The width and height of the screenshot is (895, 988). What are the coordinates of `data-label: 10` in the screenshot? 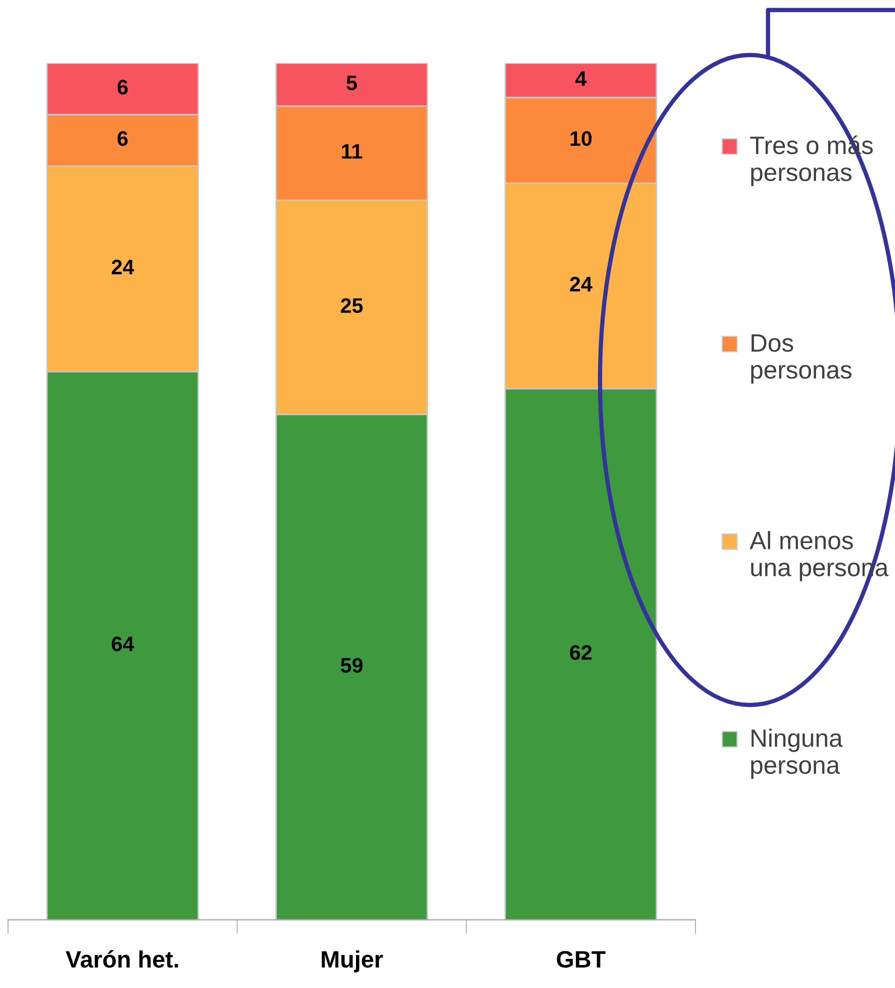 It's located at (581, 138).